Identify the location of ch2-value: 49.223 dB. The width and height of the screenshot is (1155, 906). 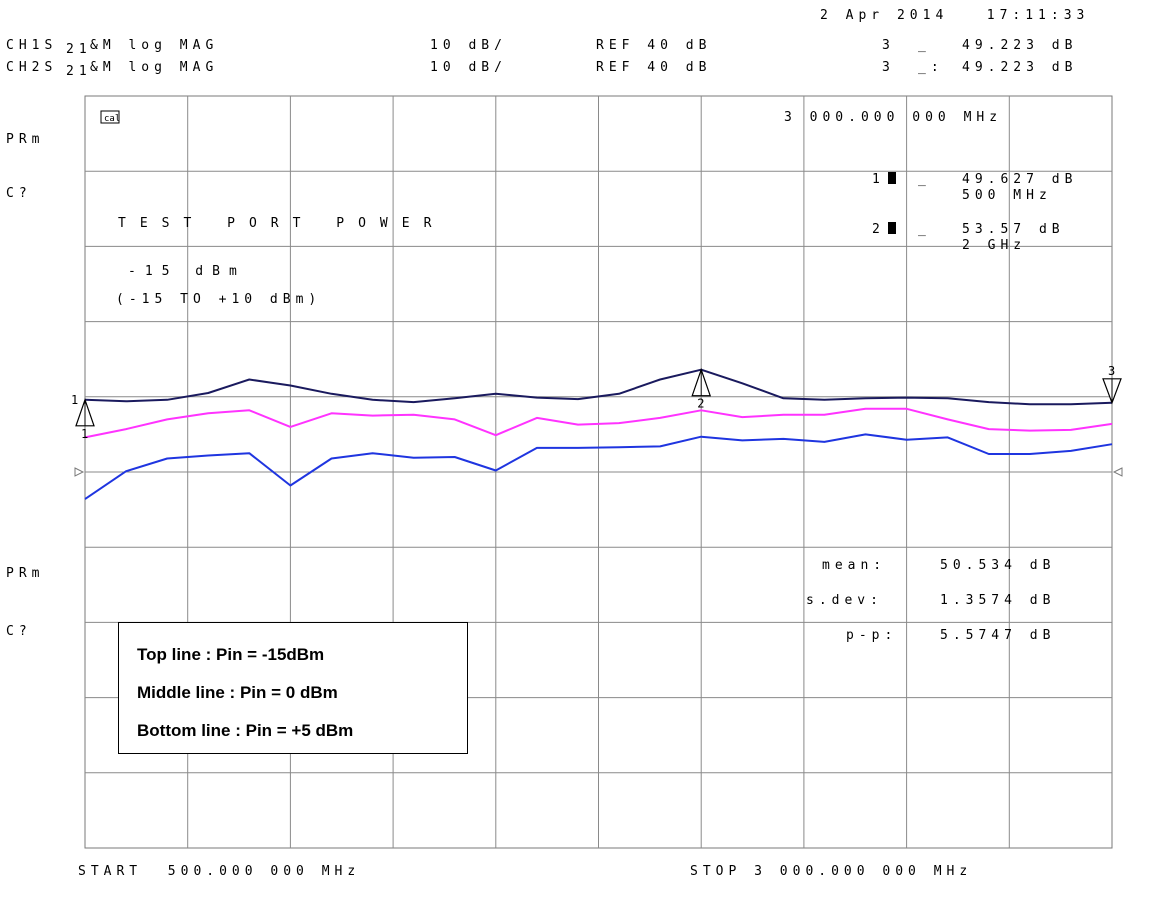
(1020, 67).